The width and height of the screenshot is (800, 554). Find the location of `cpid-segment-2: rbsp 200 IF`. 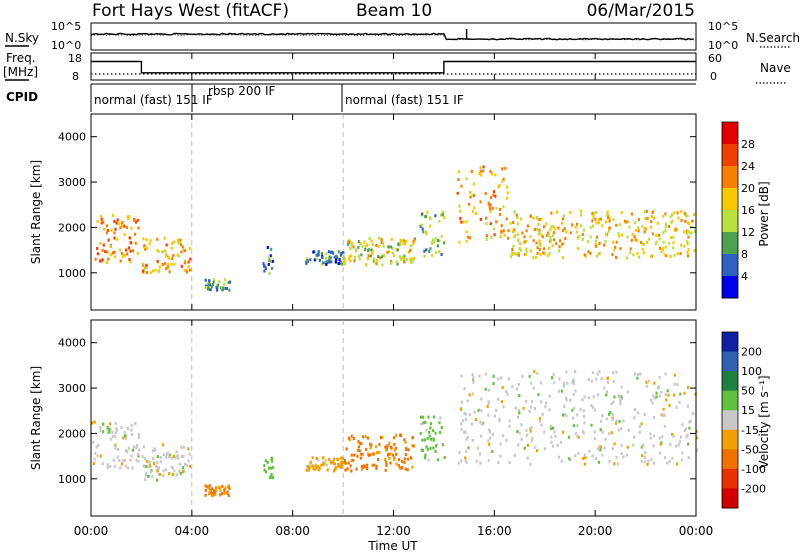

cpid-segment-2: rbsp 200 IF is located at coordinates (241, 91).